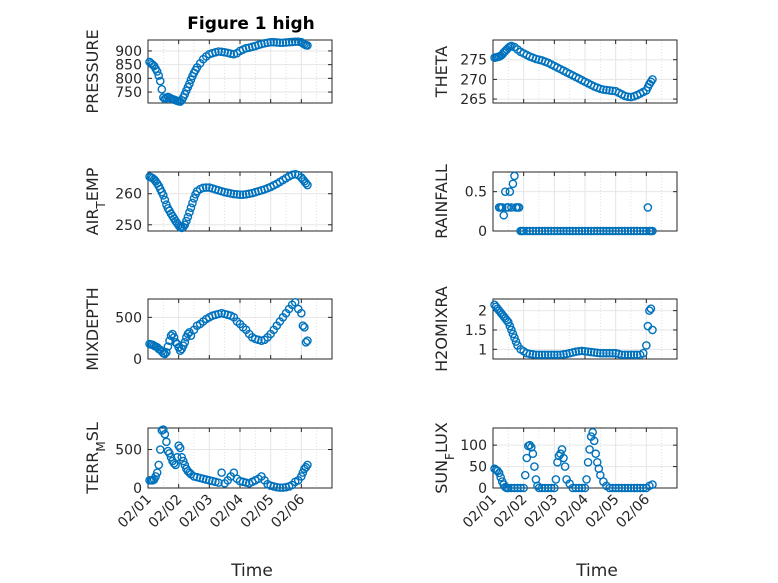  I want to click on y-axis-label: H2OMIXRA, so click(441, 329).